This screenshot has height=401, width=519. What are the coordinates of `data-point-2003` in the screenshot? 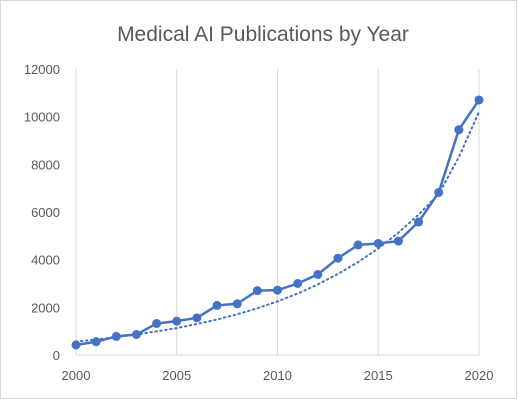 It's located at (136, 335).